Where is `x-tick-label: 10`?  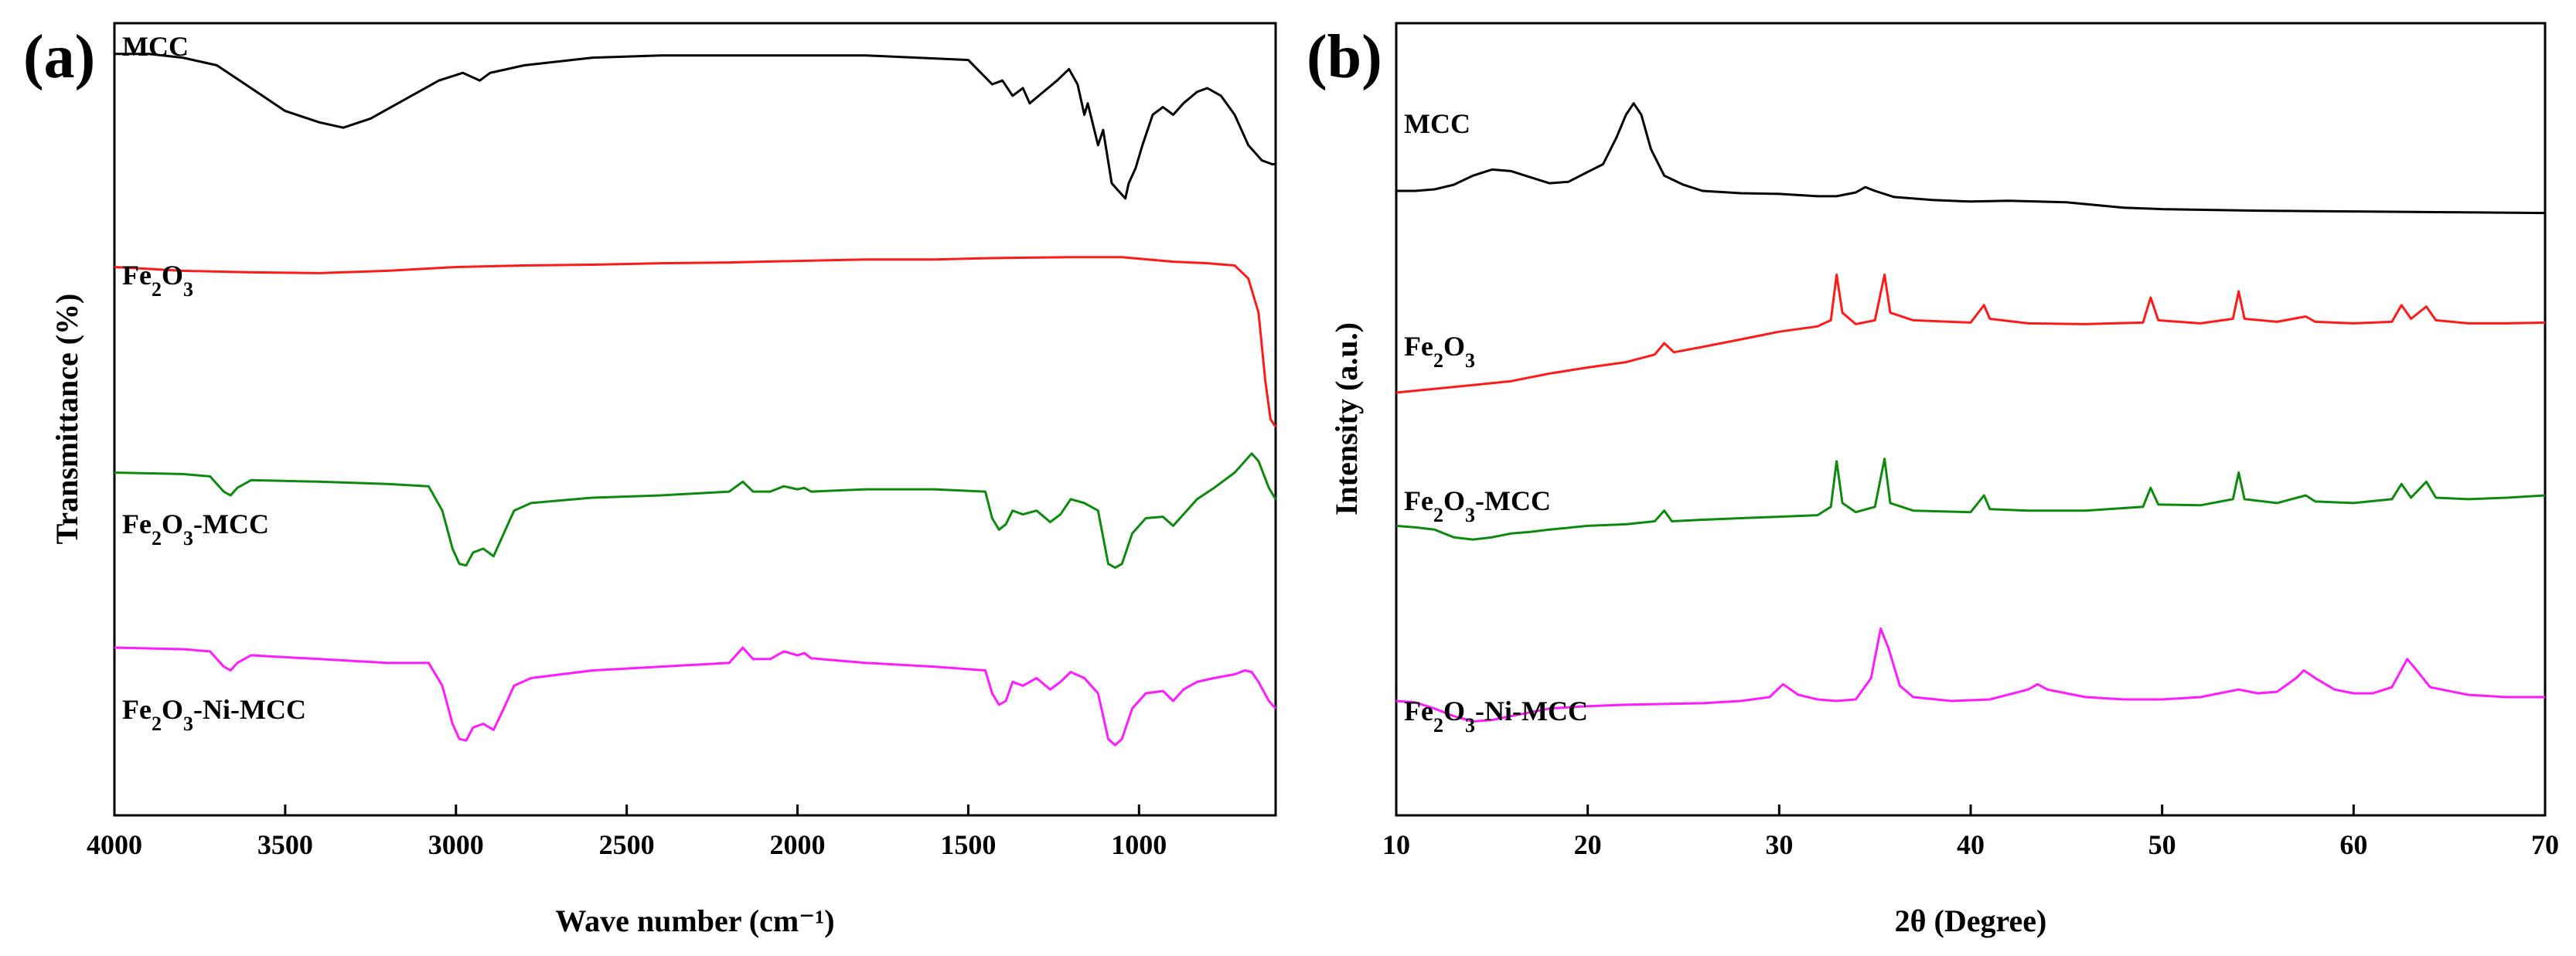 x-tick-label: 10 is located at coordinates (1396, 844).